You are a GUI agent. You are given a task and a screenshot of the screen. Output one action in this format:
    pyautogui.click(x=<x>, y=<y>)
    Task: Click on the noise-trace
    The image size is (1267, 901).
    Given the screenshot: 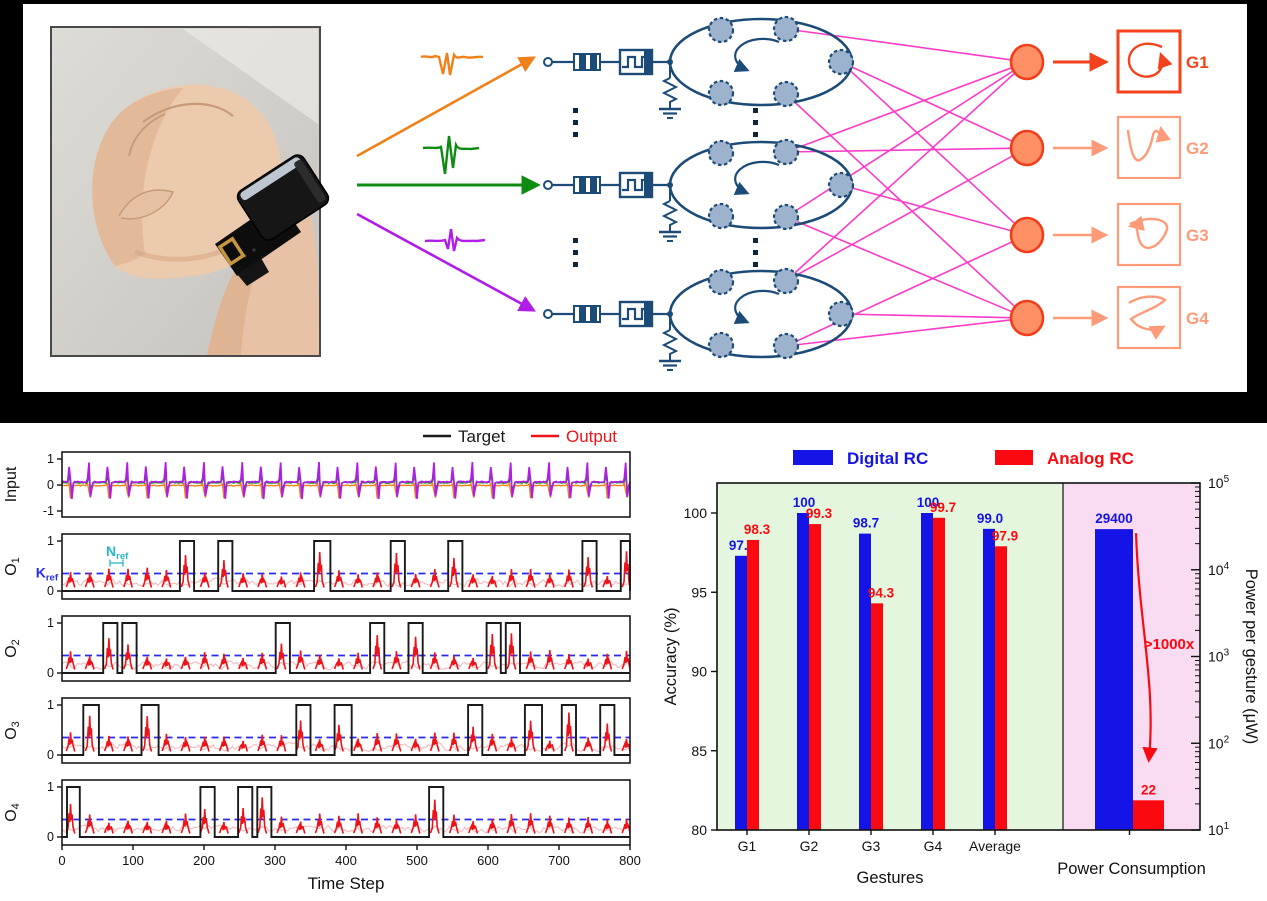 What is the action you would take?
    pyautogui.click(x=345, y=747)
    